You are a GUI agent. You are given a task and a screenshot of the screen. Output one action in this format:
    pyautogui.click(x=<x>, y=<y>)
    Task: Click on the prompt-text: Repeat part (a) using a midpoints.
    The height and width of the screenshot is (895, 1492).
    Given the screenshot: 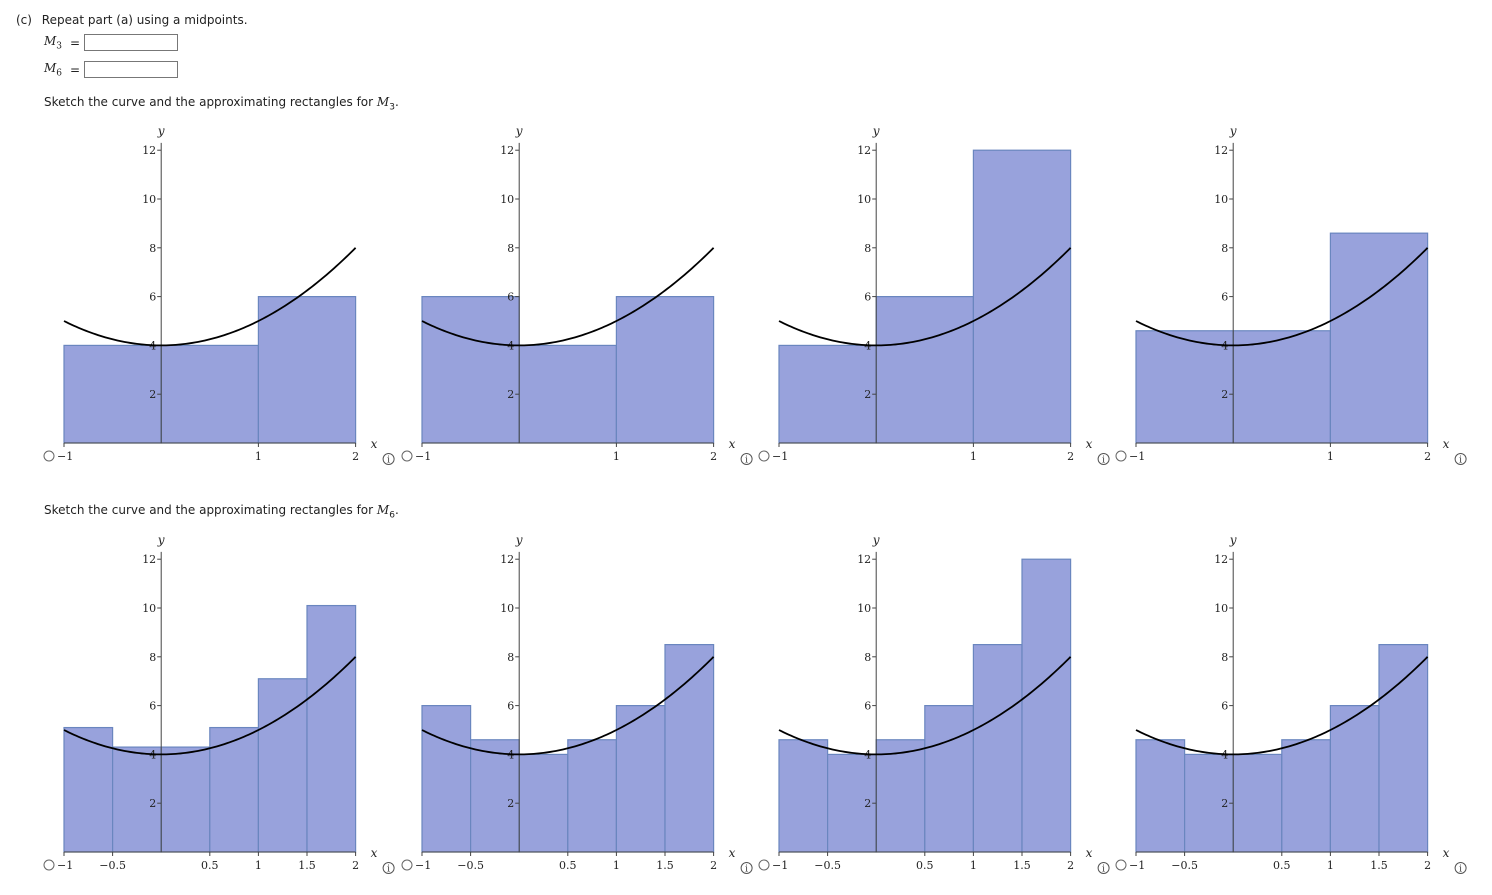 What is the action you would take?
    pyautogui.click(x=144, y=20)
    